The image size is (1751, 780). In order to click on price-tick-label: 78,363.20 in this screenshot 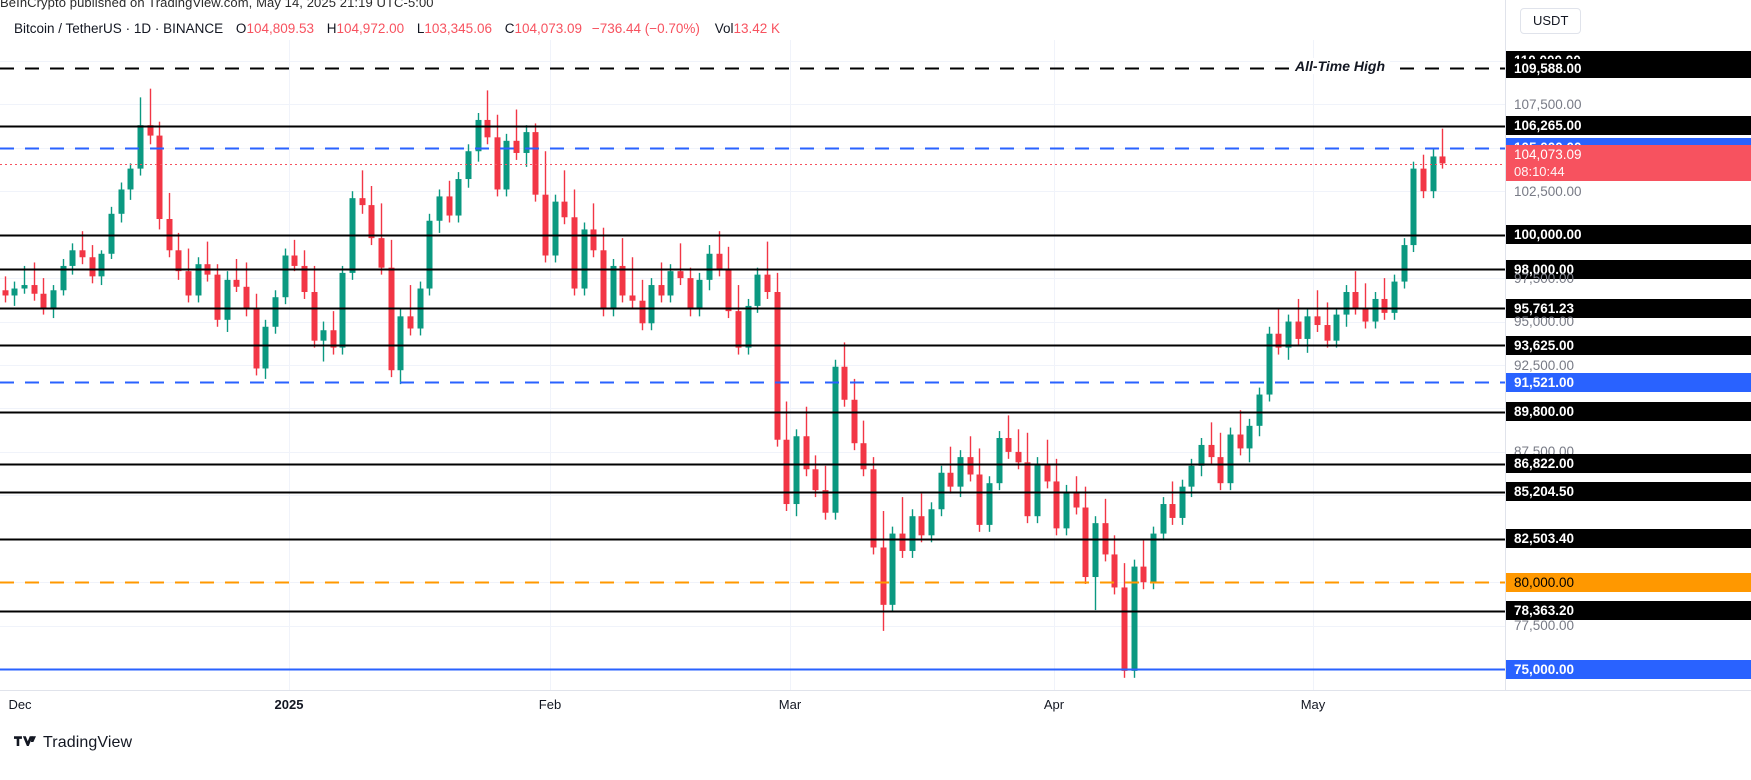, I will do `click(1544, 611)`.